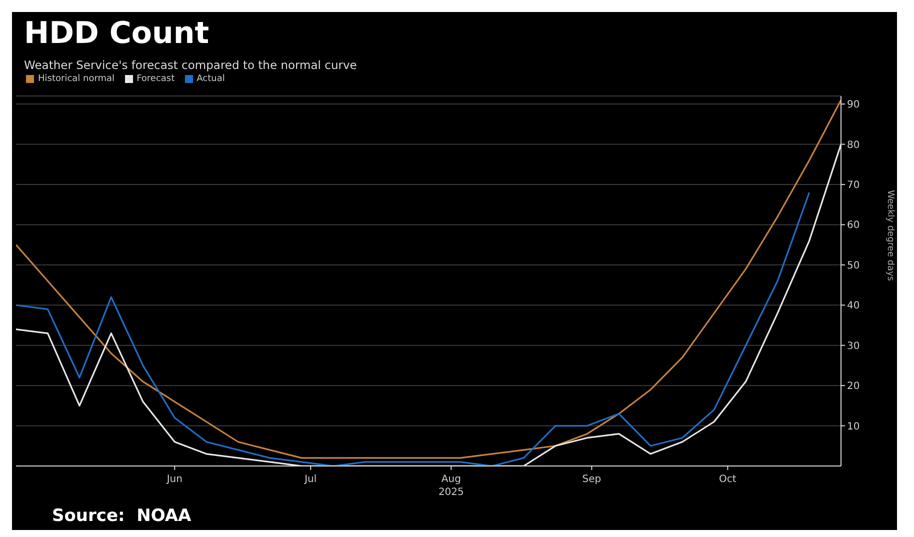 The image size is (914, 537). Describe the element at coordinates (853, 266) in the screenshot. I see `y-tick-label: 50` at that location.